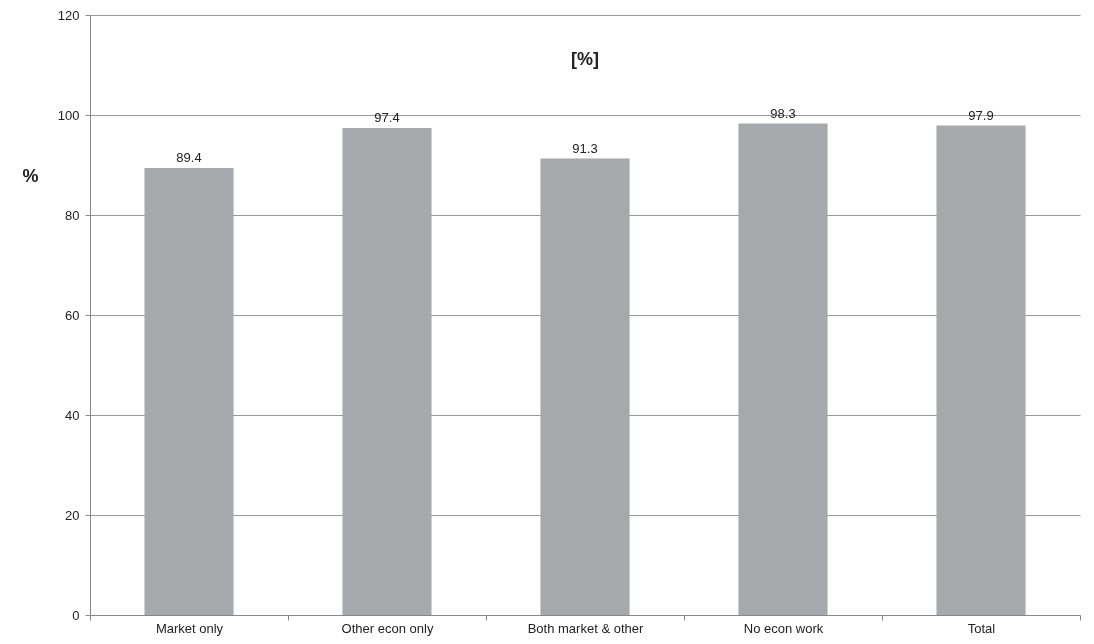 The width and height of the screenshot is (1094, 644). Describe the element at coordinates (68, 115) in the screenshot. I see `y-tick-label: 100` at that location.